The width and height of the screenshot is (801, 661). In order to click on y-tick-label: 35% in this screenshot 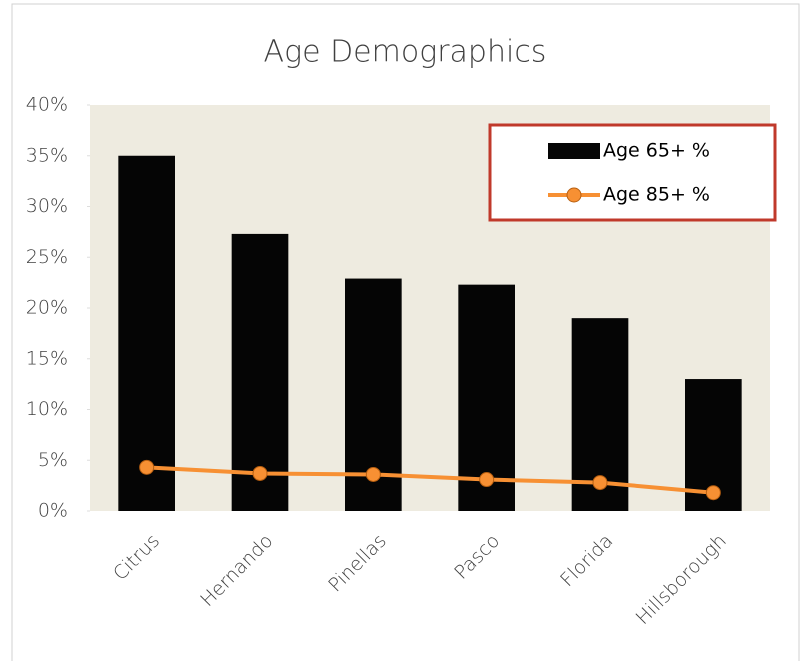, I will do `click(47, 155)`.